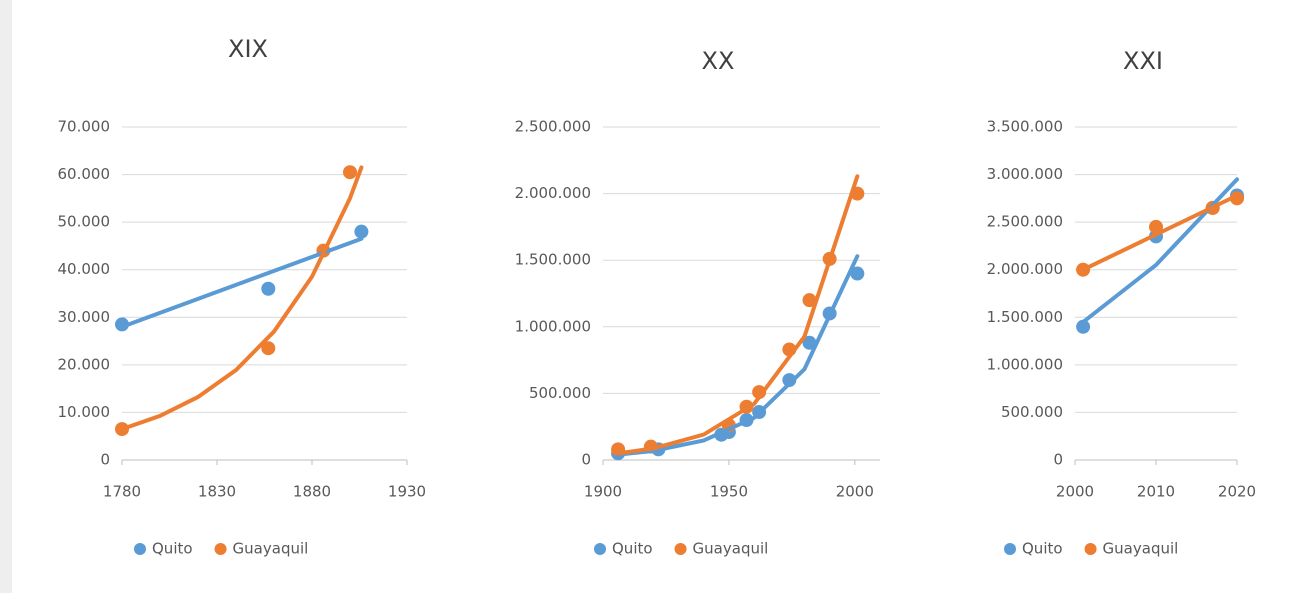  What do you see at coordinates (84, 269) in the screenshot?
I see `y-tick-label: 40.000` at bounding box center [84, 269].